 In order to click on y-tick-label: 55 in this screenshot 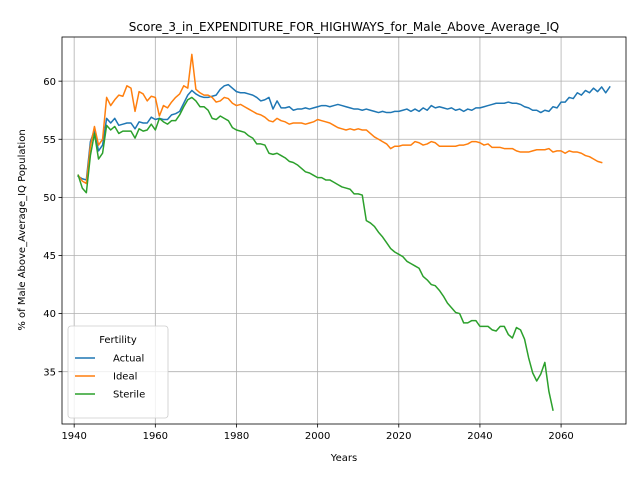, I will do `click(49, 140)`.